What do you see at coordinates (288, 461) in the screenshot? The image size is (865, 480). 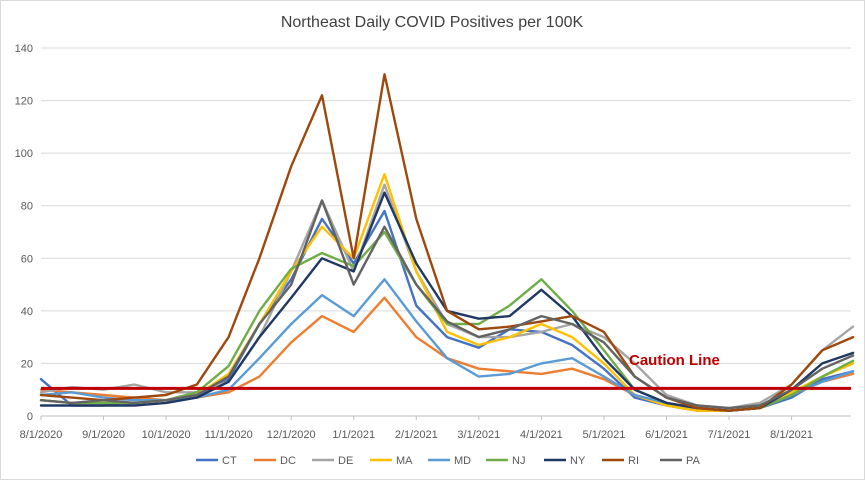 I see `legend-label: DC` at bounding box center [288, 461].